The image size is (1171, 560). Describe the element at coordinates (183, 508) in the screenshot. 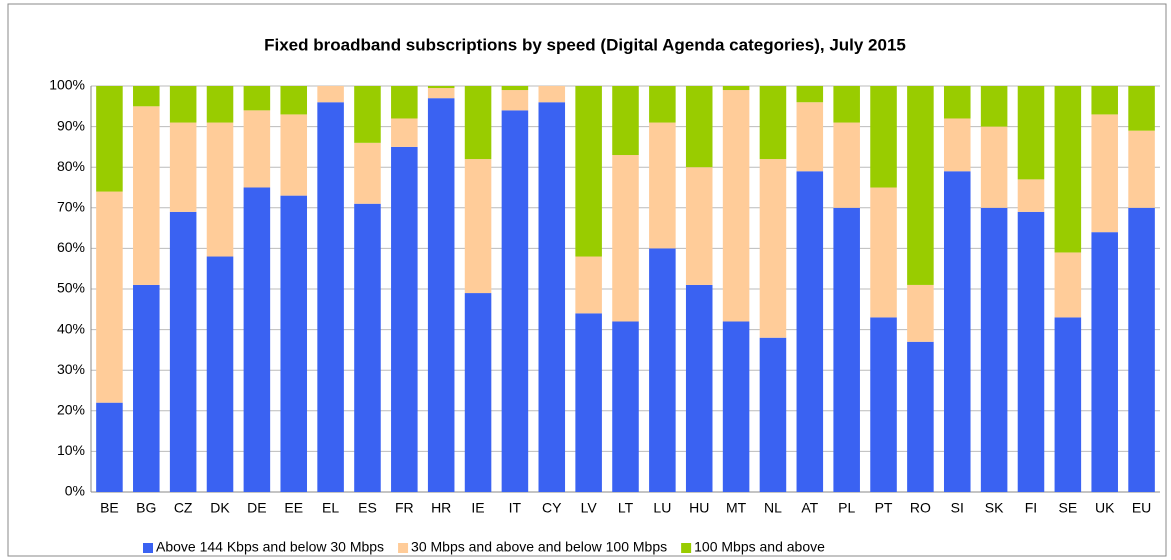

I see `x-tick-label: CZ` at that location.